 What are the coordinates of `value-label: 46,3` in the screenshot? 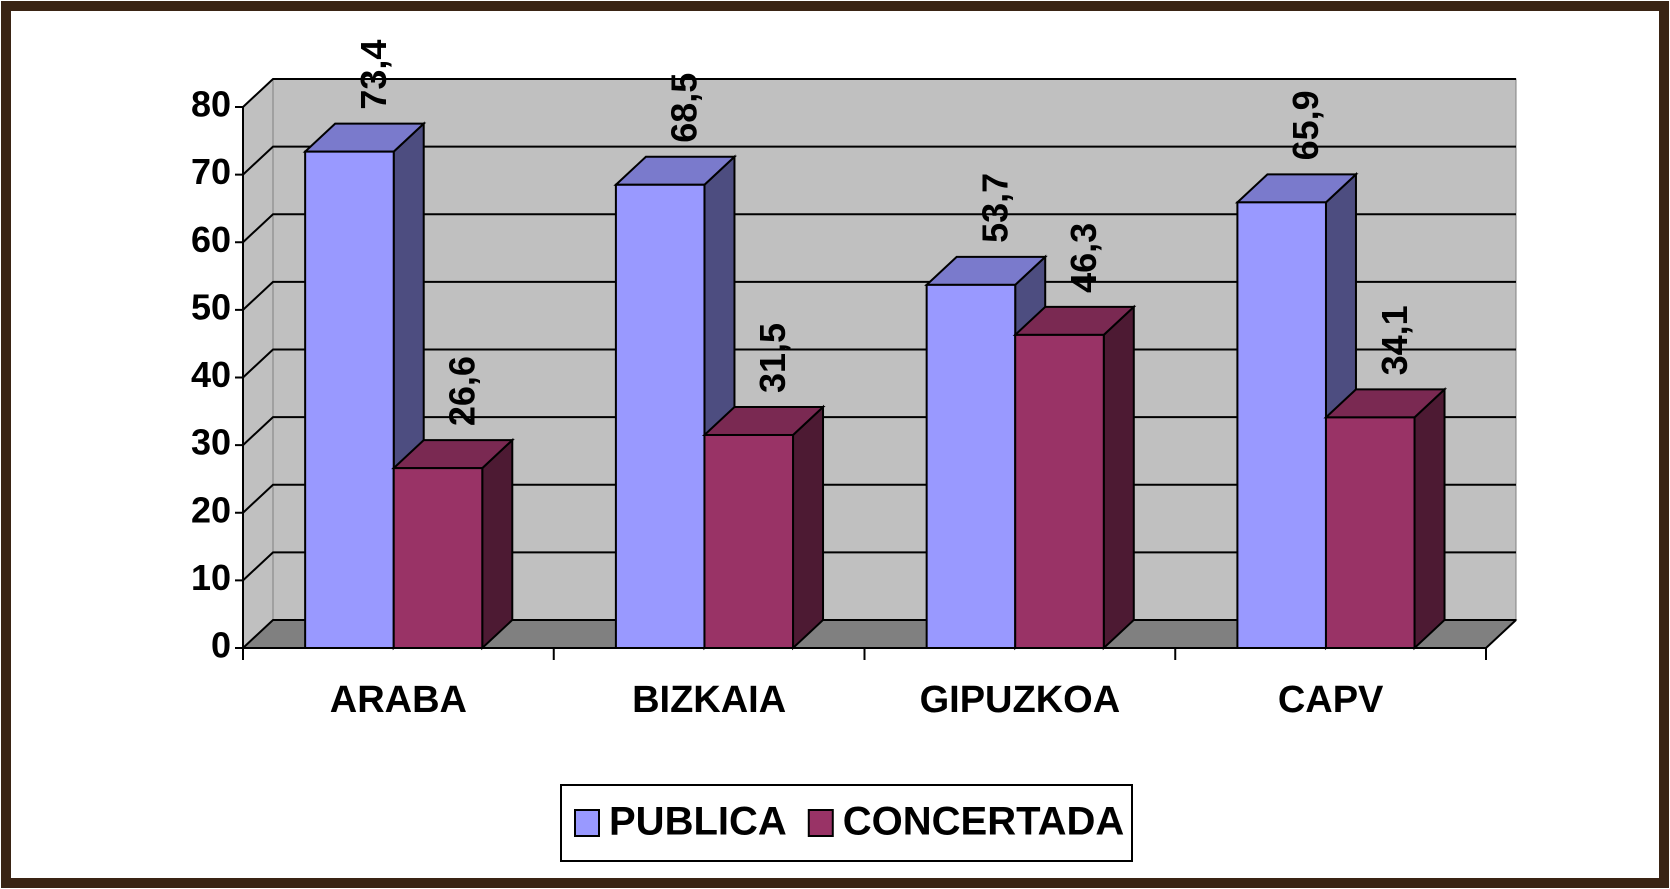 It's located at (1083, 258).